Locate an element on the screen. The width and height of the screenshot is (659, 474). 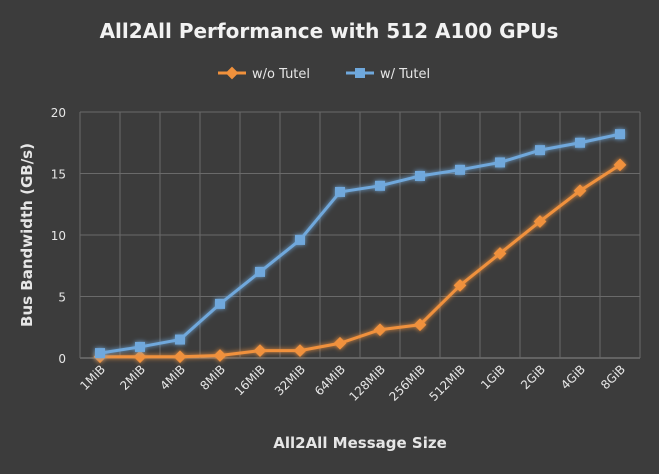
x-tick-label: 2GiB is located at coordinates (533, 377).